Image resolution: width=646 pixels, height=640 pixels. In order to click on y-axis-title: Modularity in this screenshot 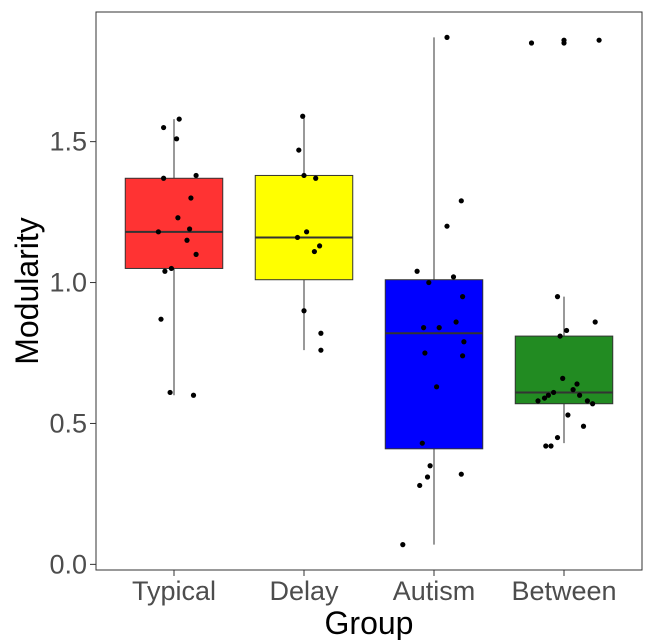, I will do `click(27, 291)`.